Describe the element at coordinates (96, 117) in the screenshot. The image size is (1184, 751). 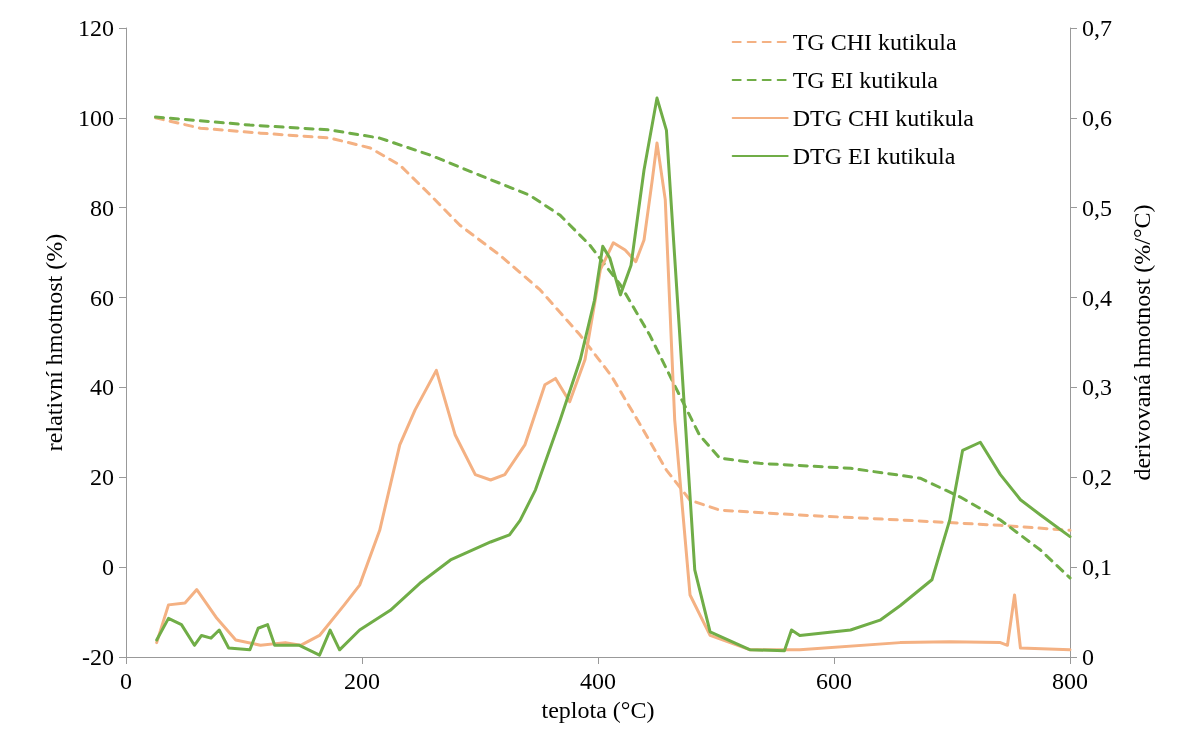
I see `y-tick-label: 100` at that location.